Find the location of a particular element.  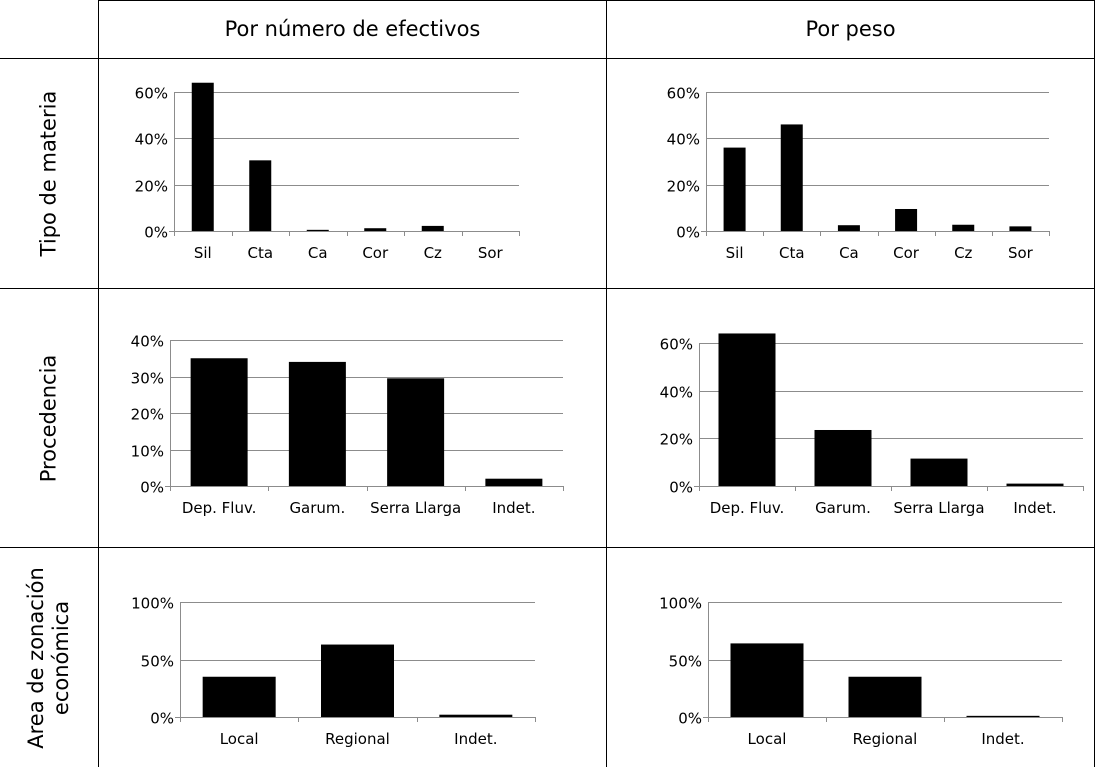

y-tick-label: 10% is located at coordinates (147, 452).